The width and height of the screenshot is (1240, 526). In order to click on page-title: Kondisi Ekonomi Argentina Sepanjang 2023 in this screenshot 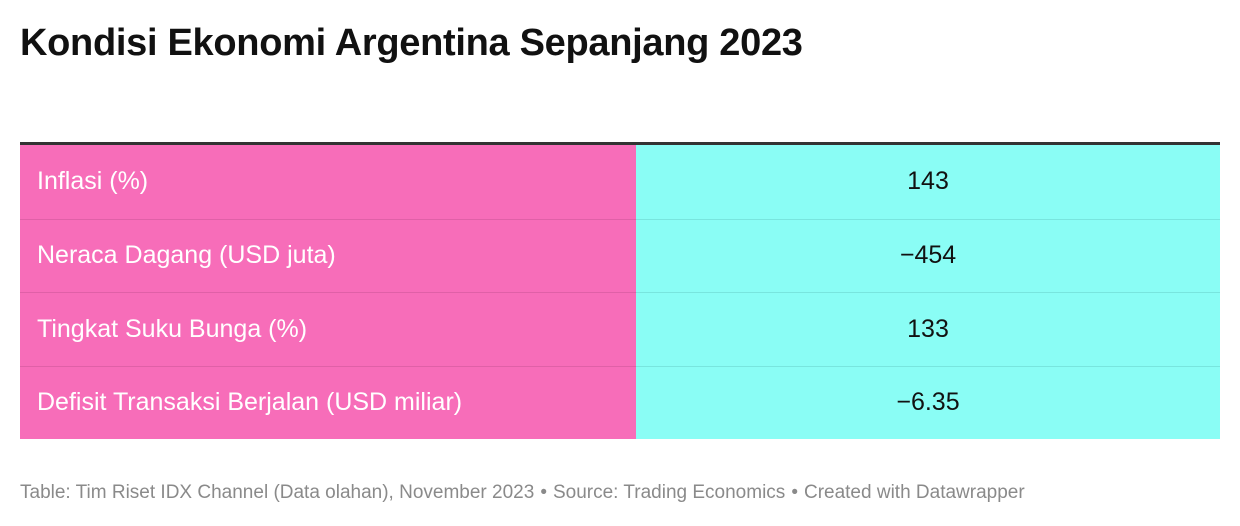, I will do `click(411, 43)`.